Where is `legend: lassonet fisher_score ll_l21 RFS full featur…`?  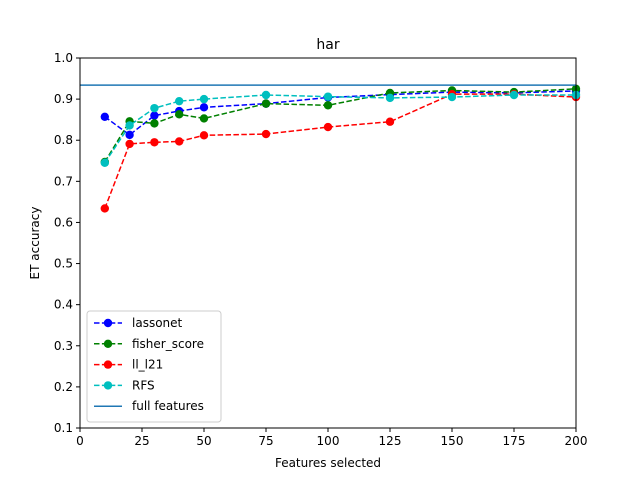 legend: lassonet fisher_score ll_l21 RFS full featur… is located at coordinates (154, 366).